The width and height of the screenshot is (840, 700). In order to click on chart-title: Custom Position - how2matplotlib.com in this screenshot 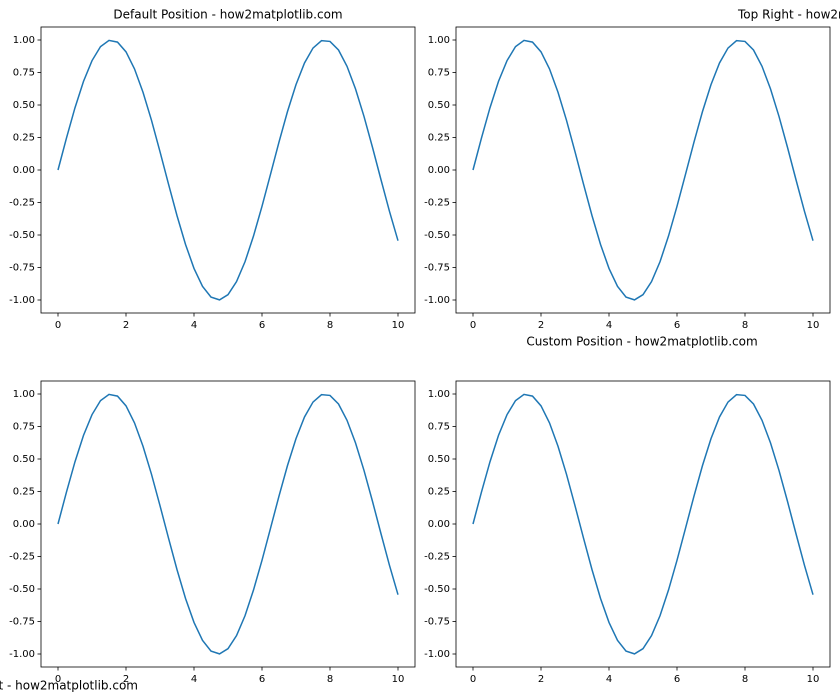, I will do `click(641, 342)`.